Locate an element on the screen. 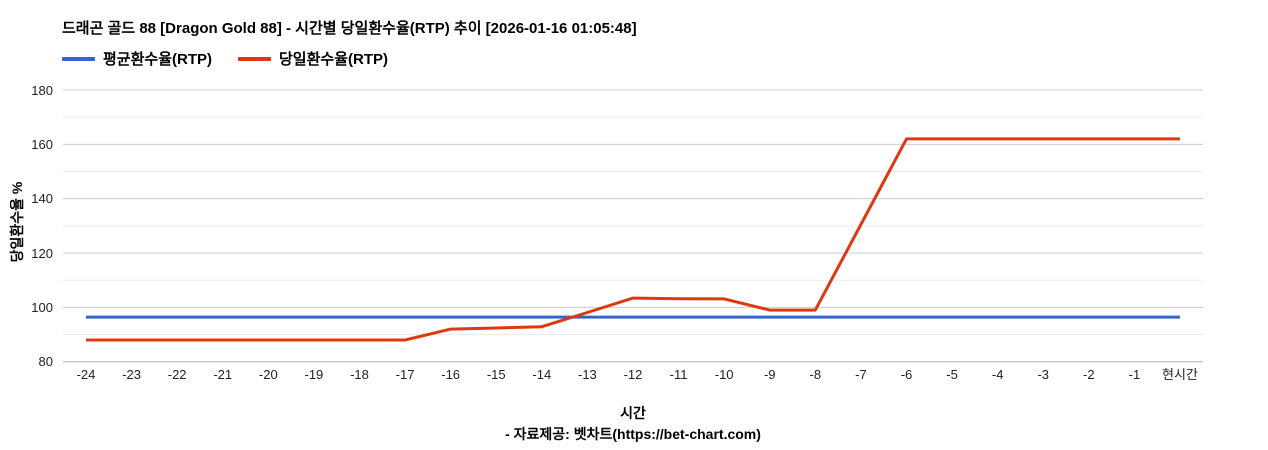 This screenshot has height=450, width=1268. x-tick-label: 현시간 is located at coordinates (1180, 374).